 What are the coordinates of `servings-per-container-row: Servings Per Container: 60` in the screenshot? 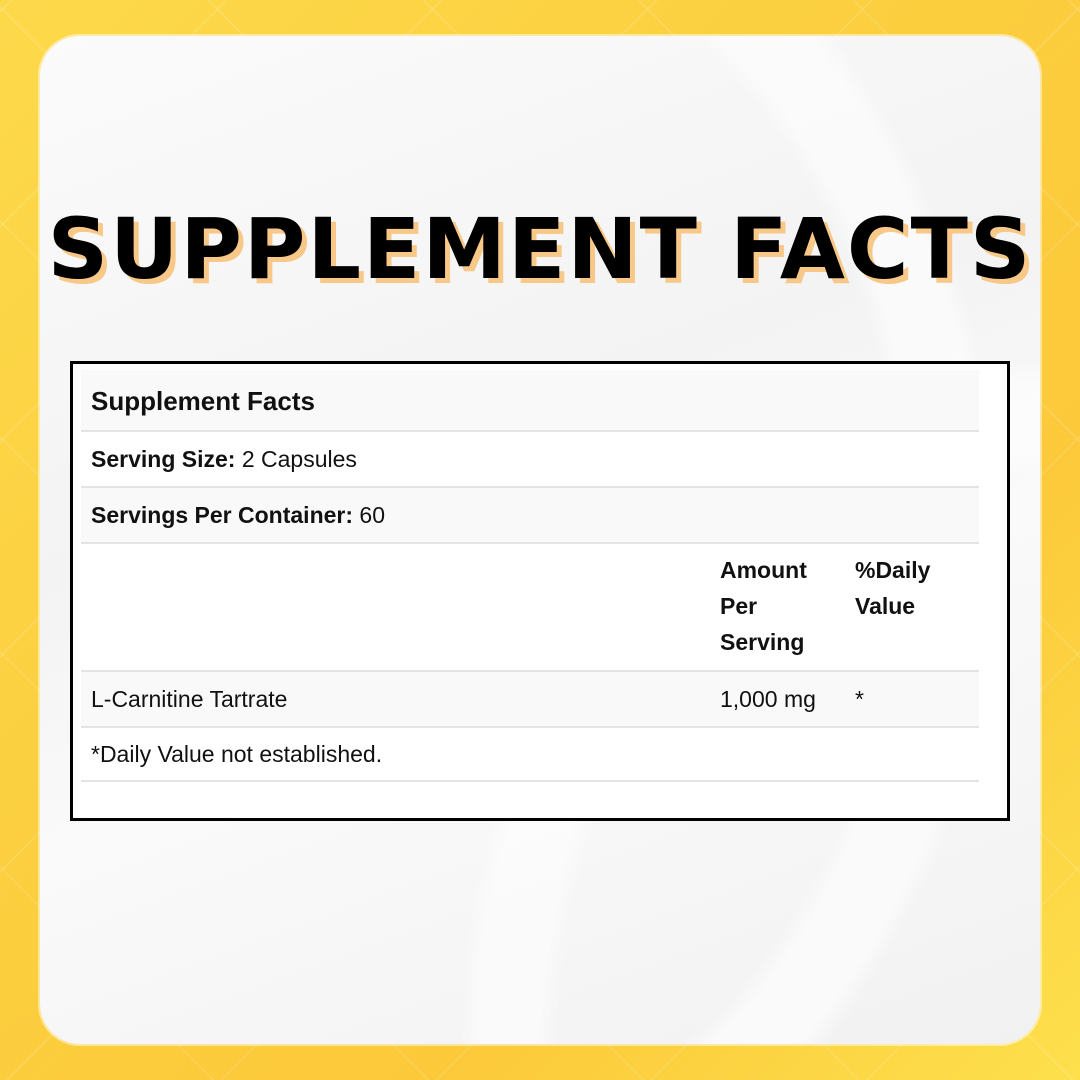 It's located at (530, 516).